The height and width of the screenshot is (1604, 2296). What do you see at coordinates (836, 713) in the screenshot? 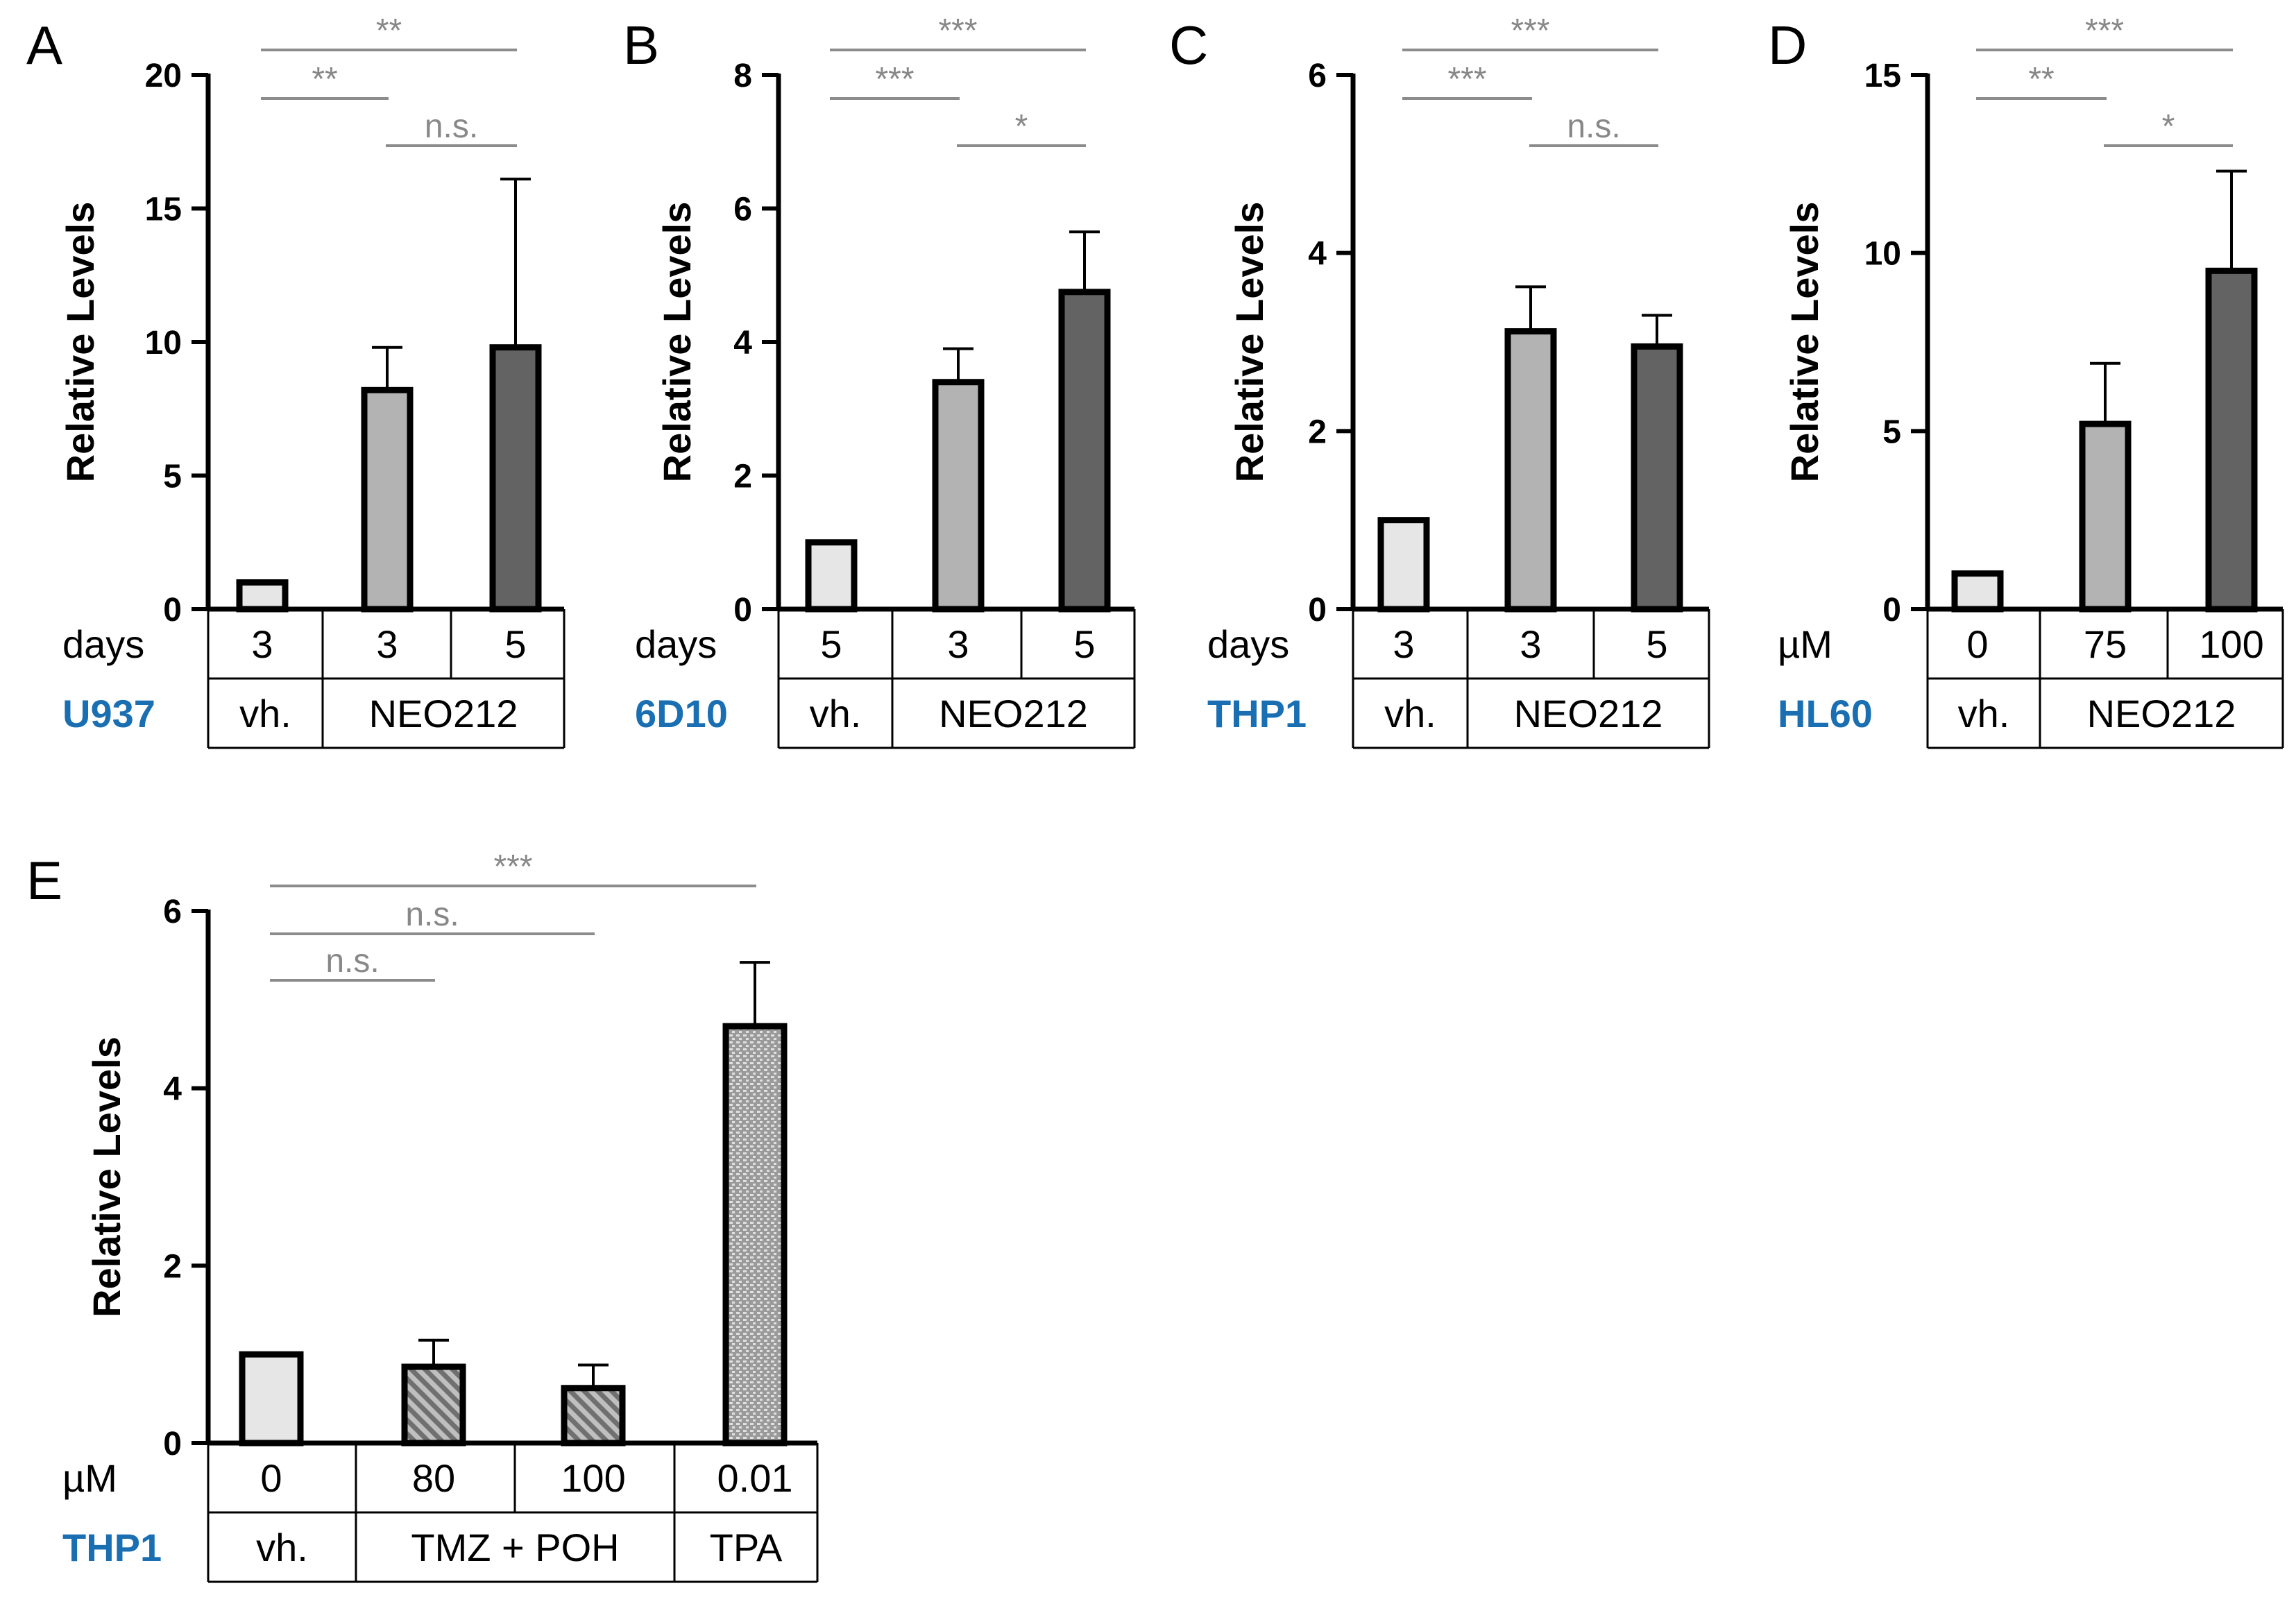
I see `panel-b-group-0: vh.` at bounding box center [836, 713].